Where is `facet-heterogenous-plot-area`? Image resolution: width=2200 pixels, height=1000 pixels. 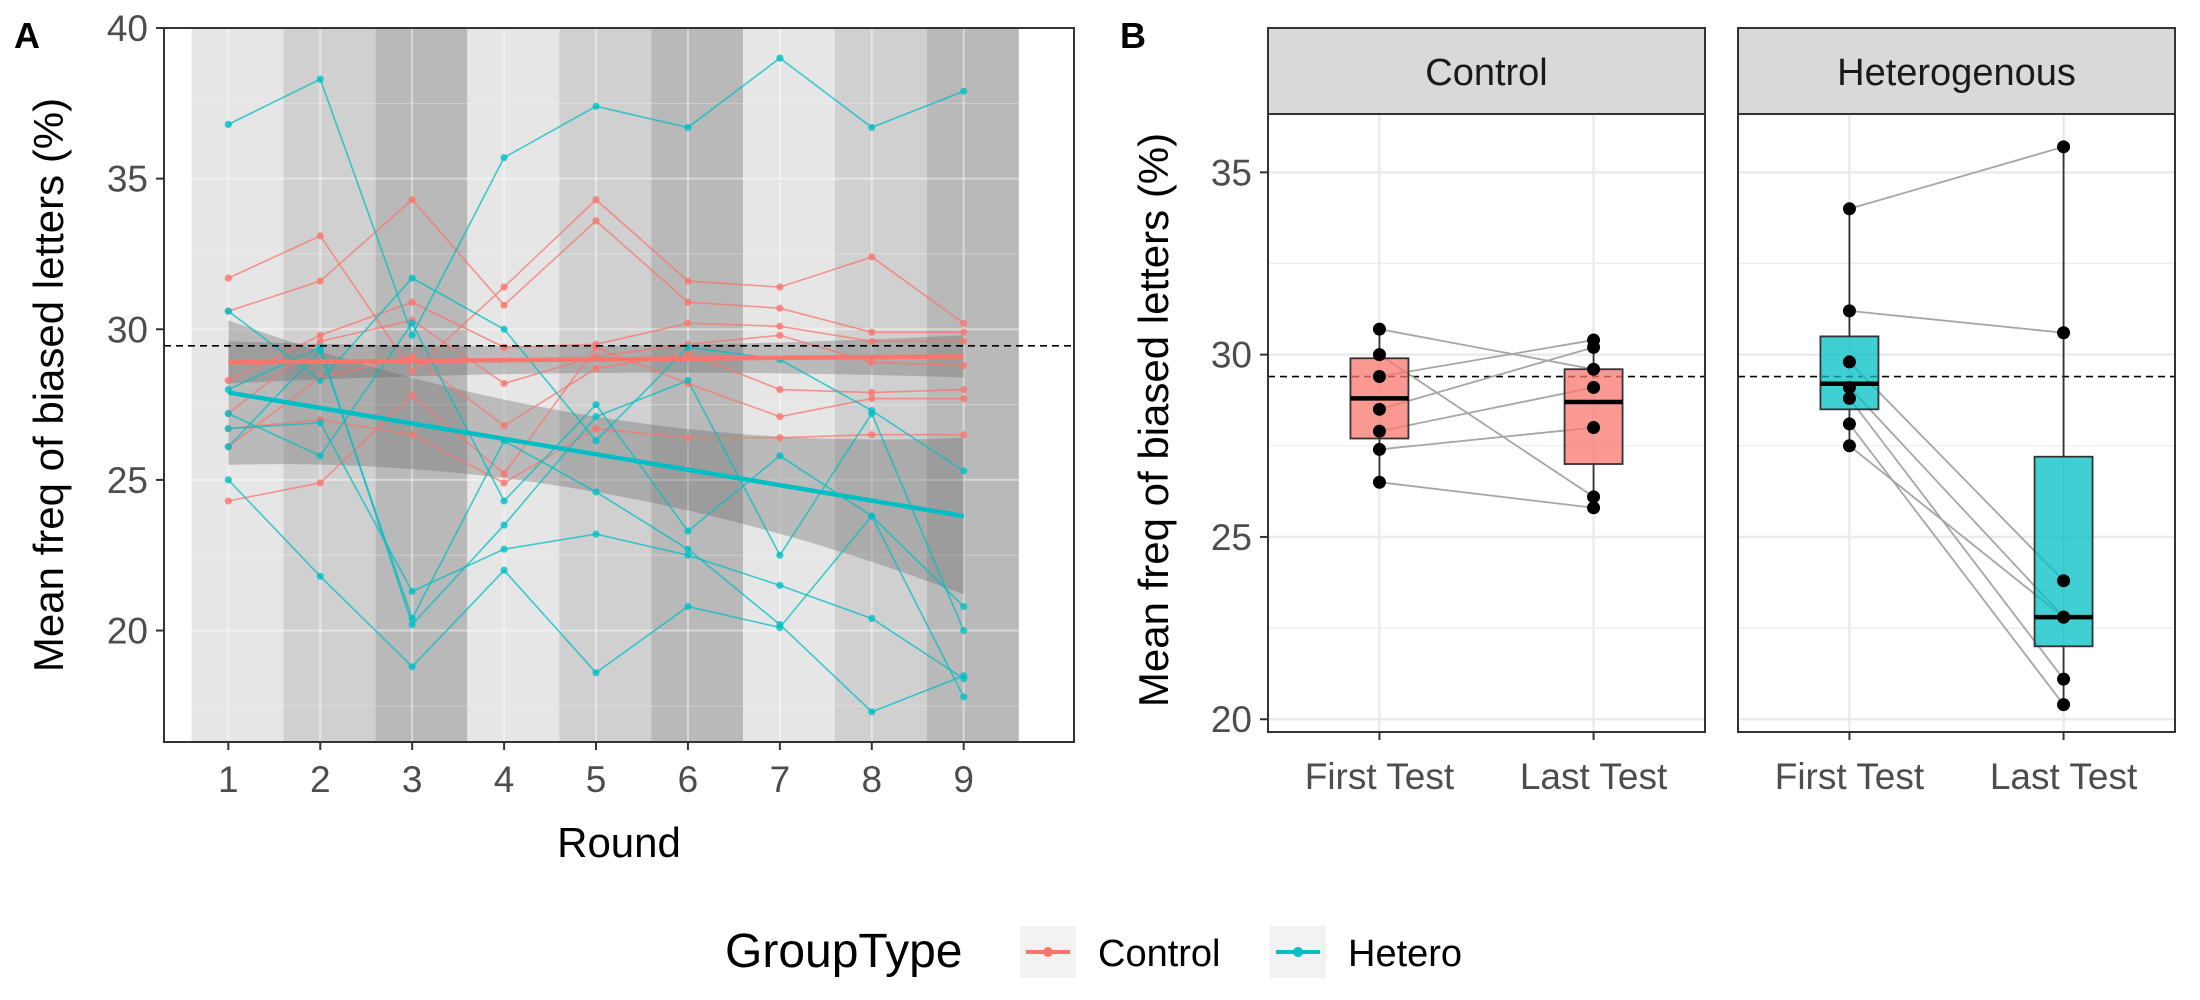
facet-heterogenous-plot-area is located at coordinates (1956, 423).